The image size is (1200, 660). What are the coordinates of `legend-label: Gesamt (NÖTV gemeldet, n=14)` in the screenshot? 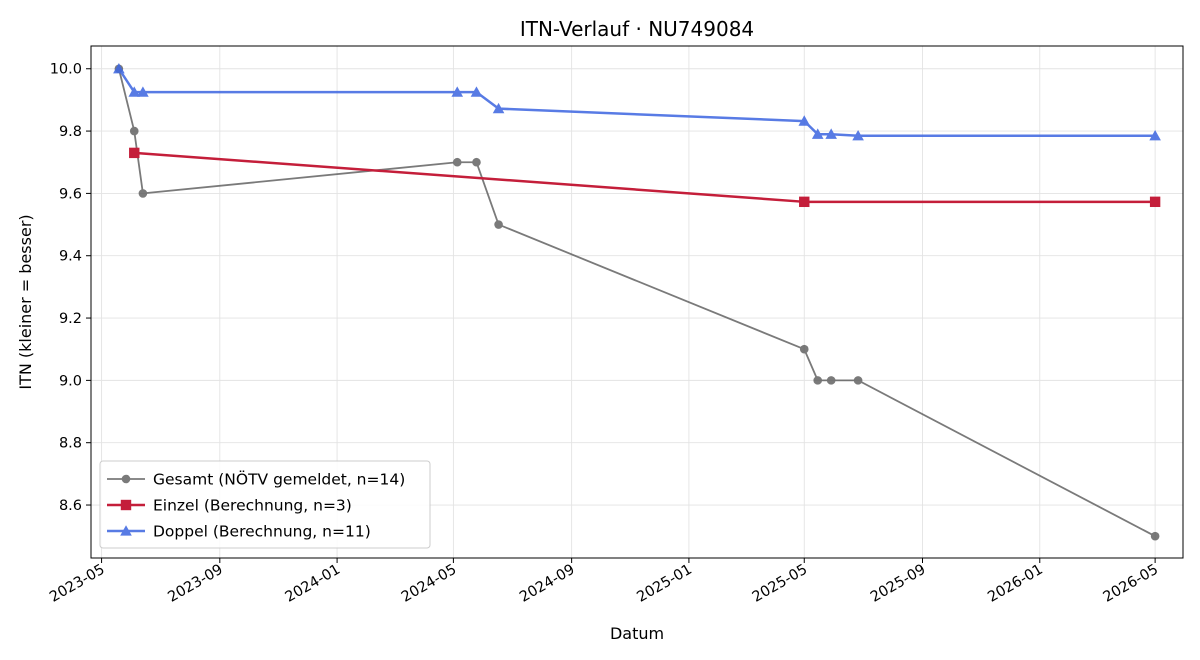 It's located at (279, 479).